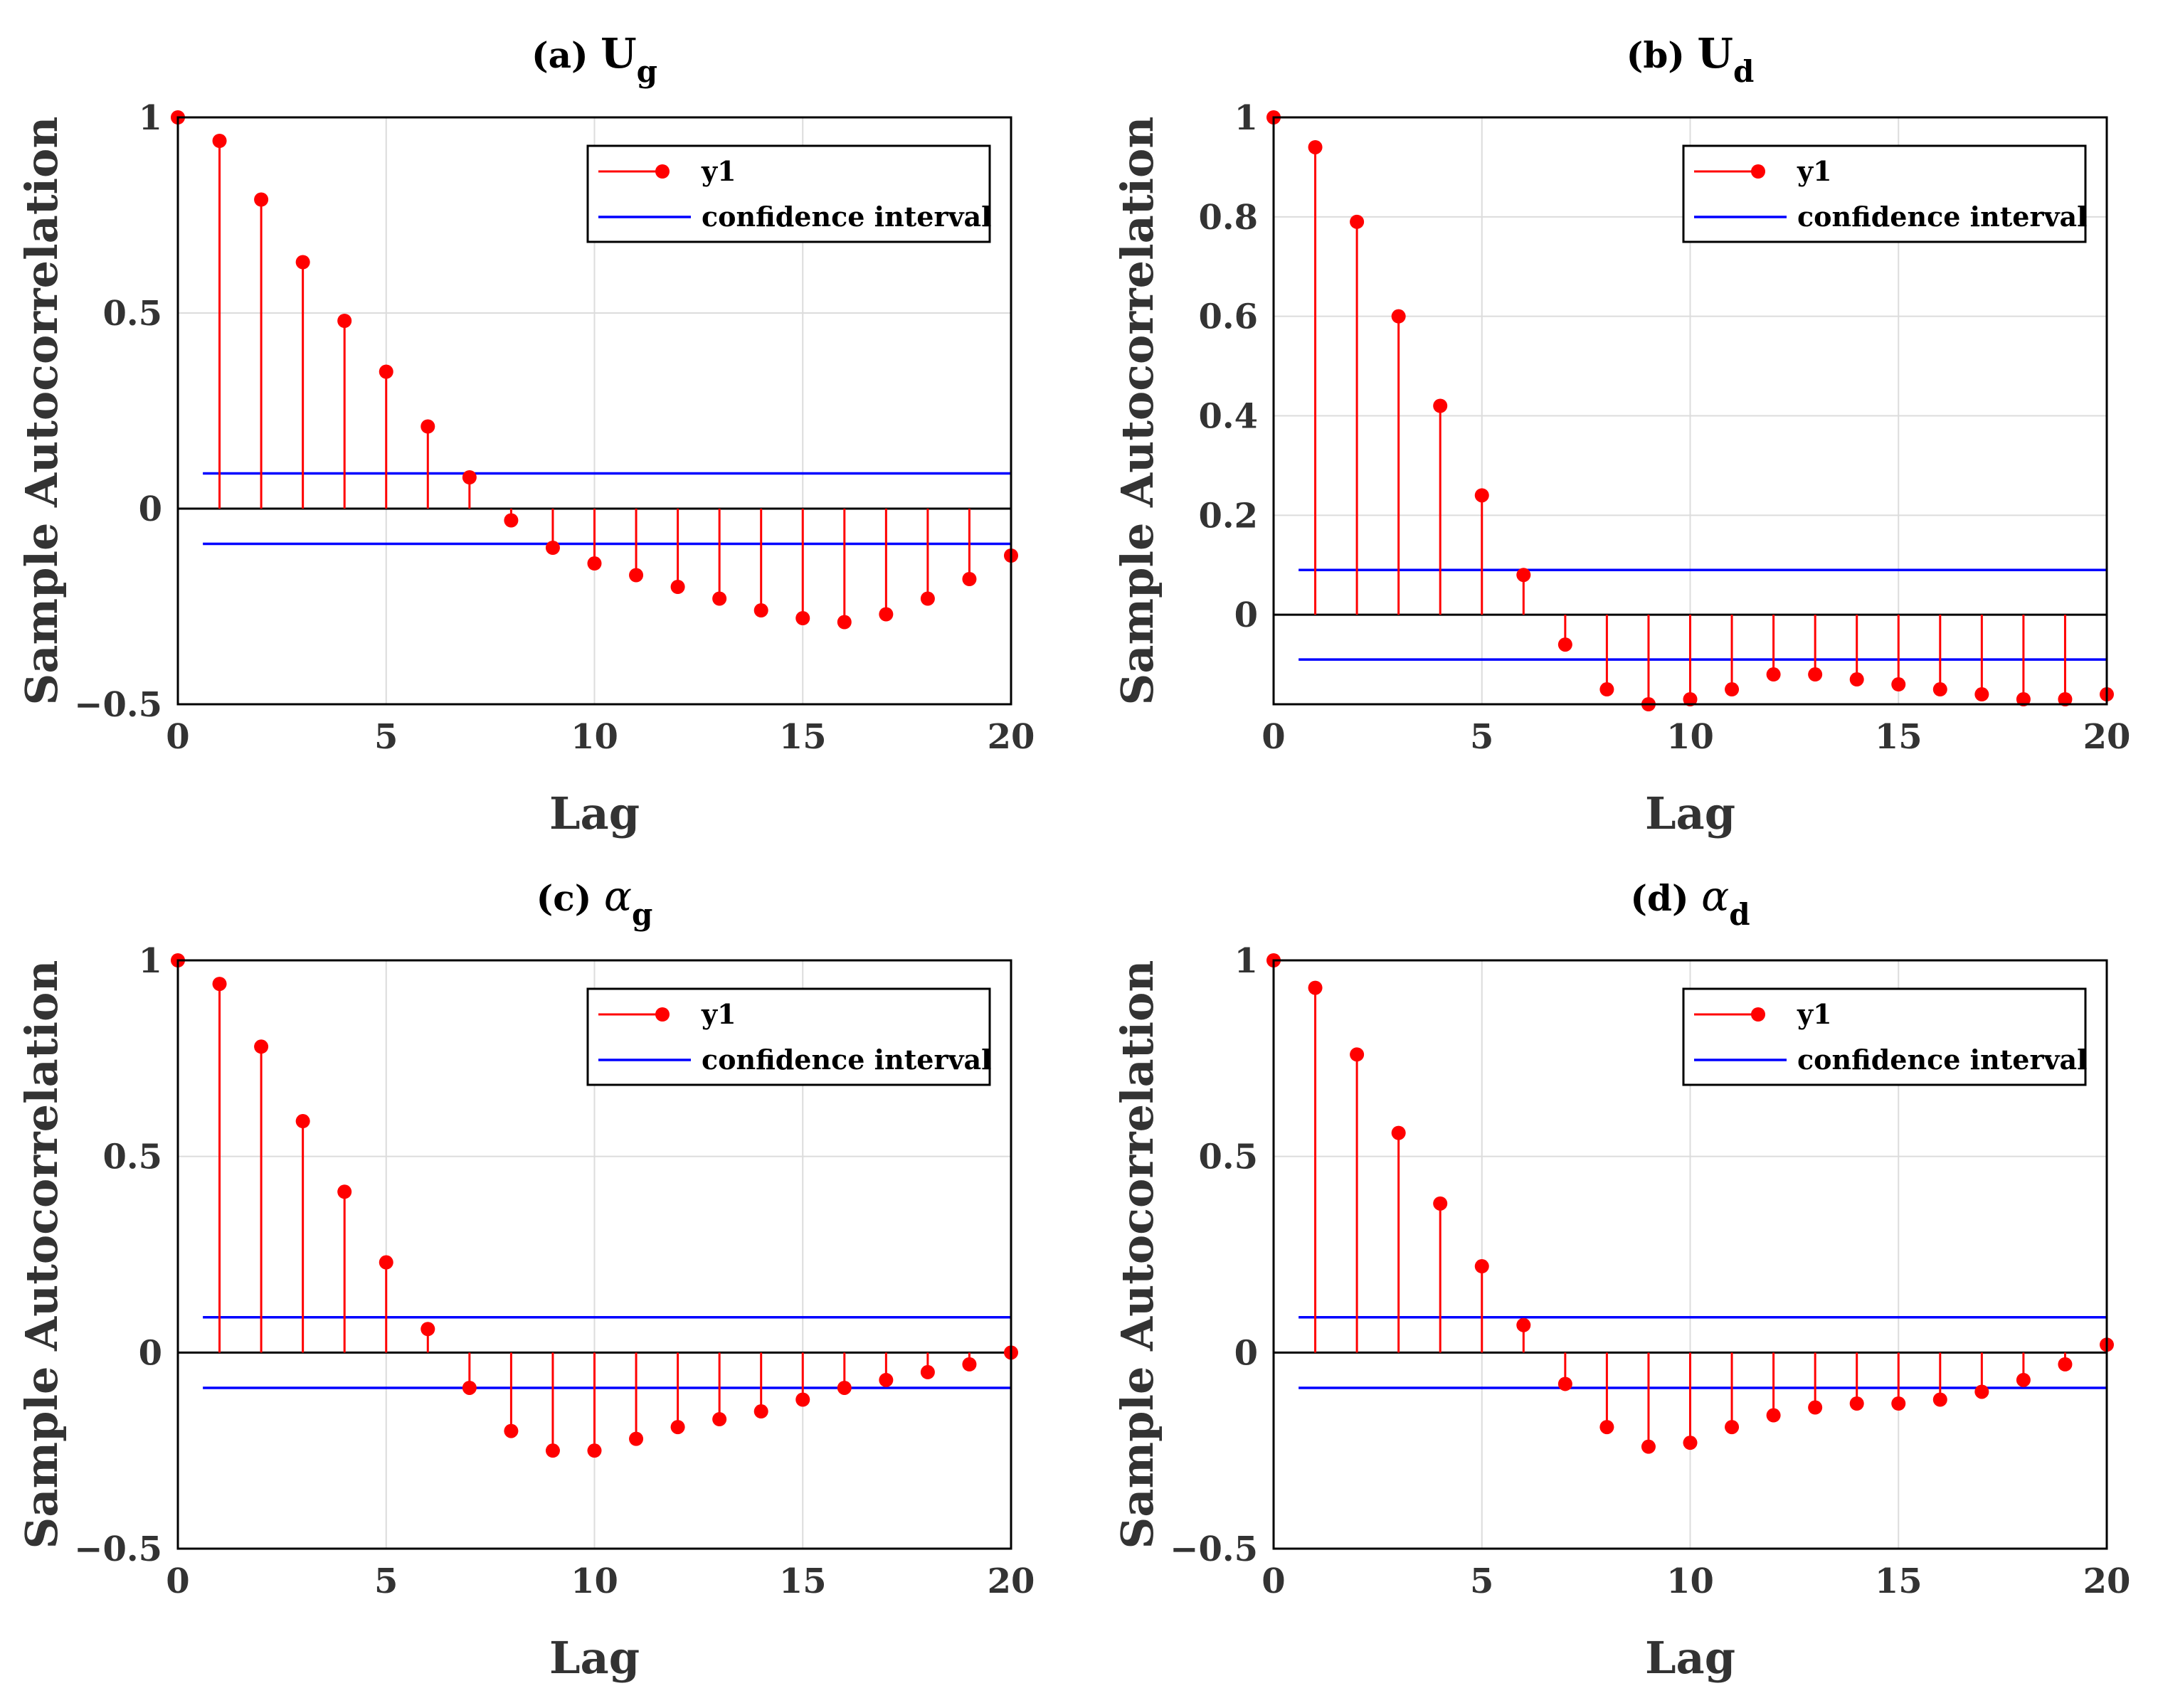 This screenshot has height=1708, width=2158. I want to click on title-subscript: d, so click(1739, 914).